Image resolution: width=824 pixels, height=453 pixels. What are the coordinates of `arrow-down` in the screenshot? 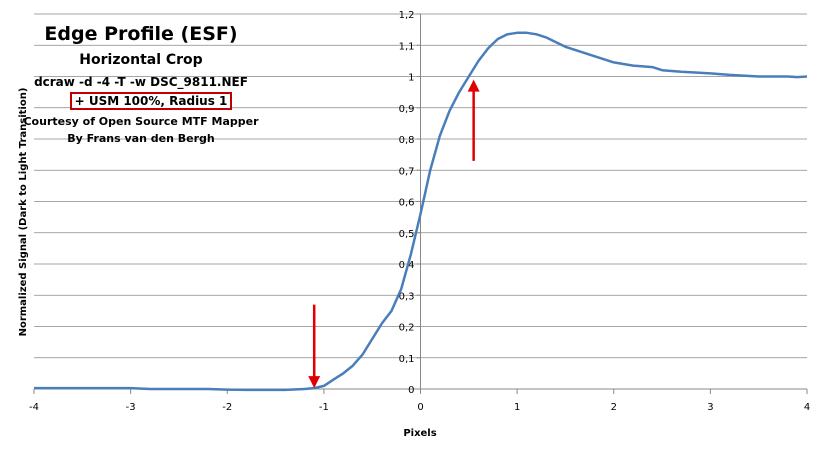 It's located at (314, 346).